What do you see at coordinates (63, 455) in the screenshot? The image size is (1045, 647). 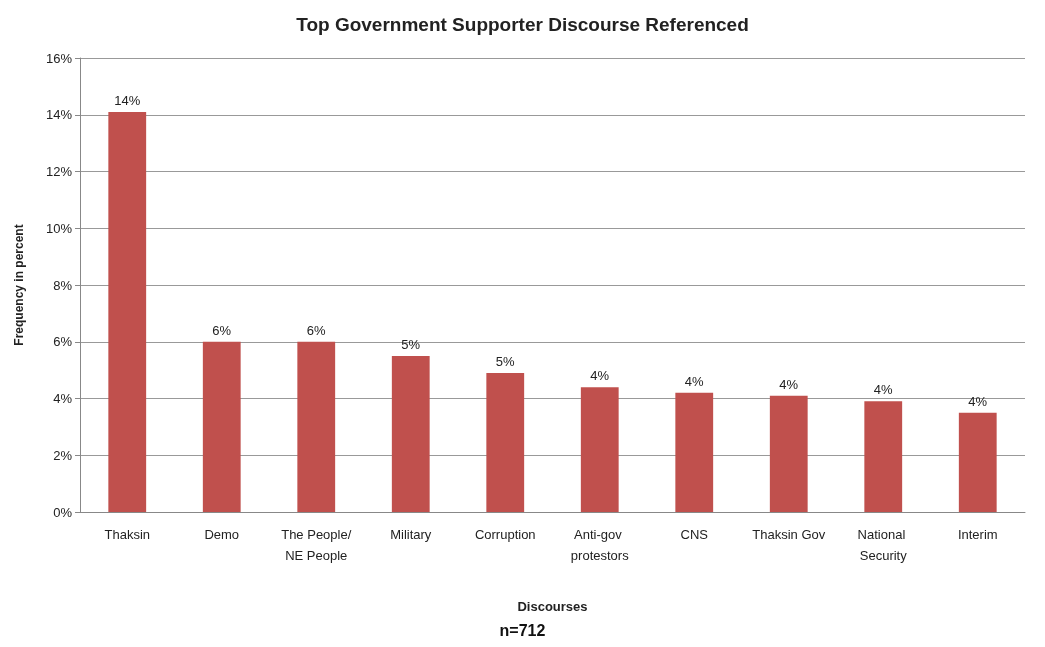 I see `y-tick-label: 2%` at bounding box center [63, 455].